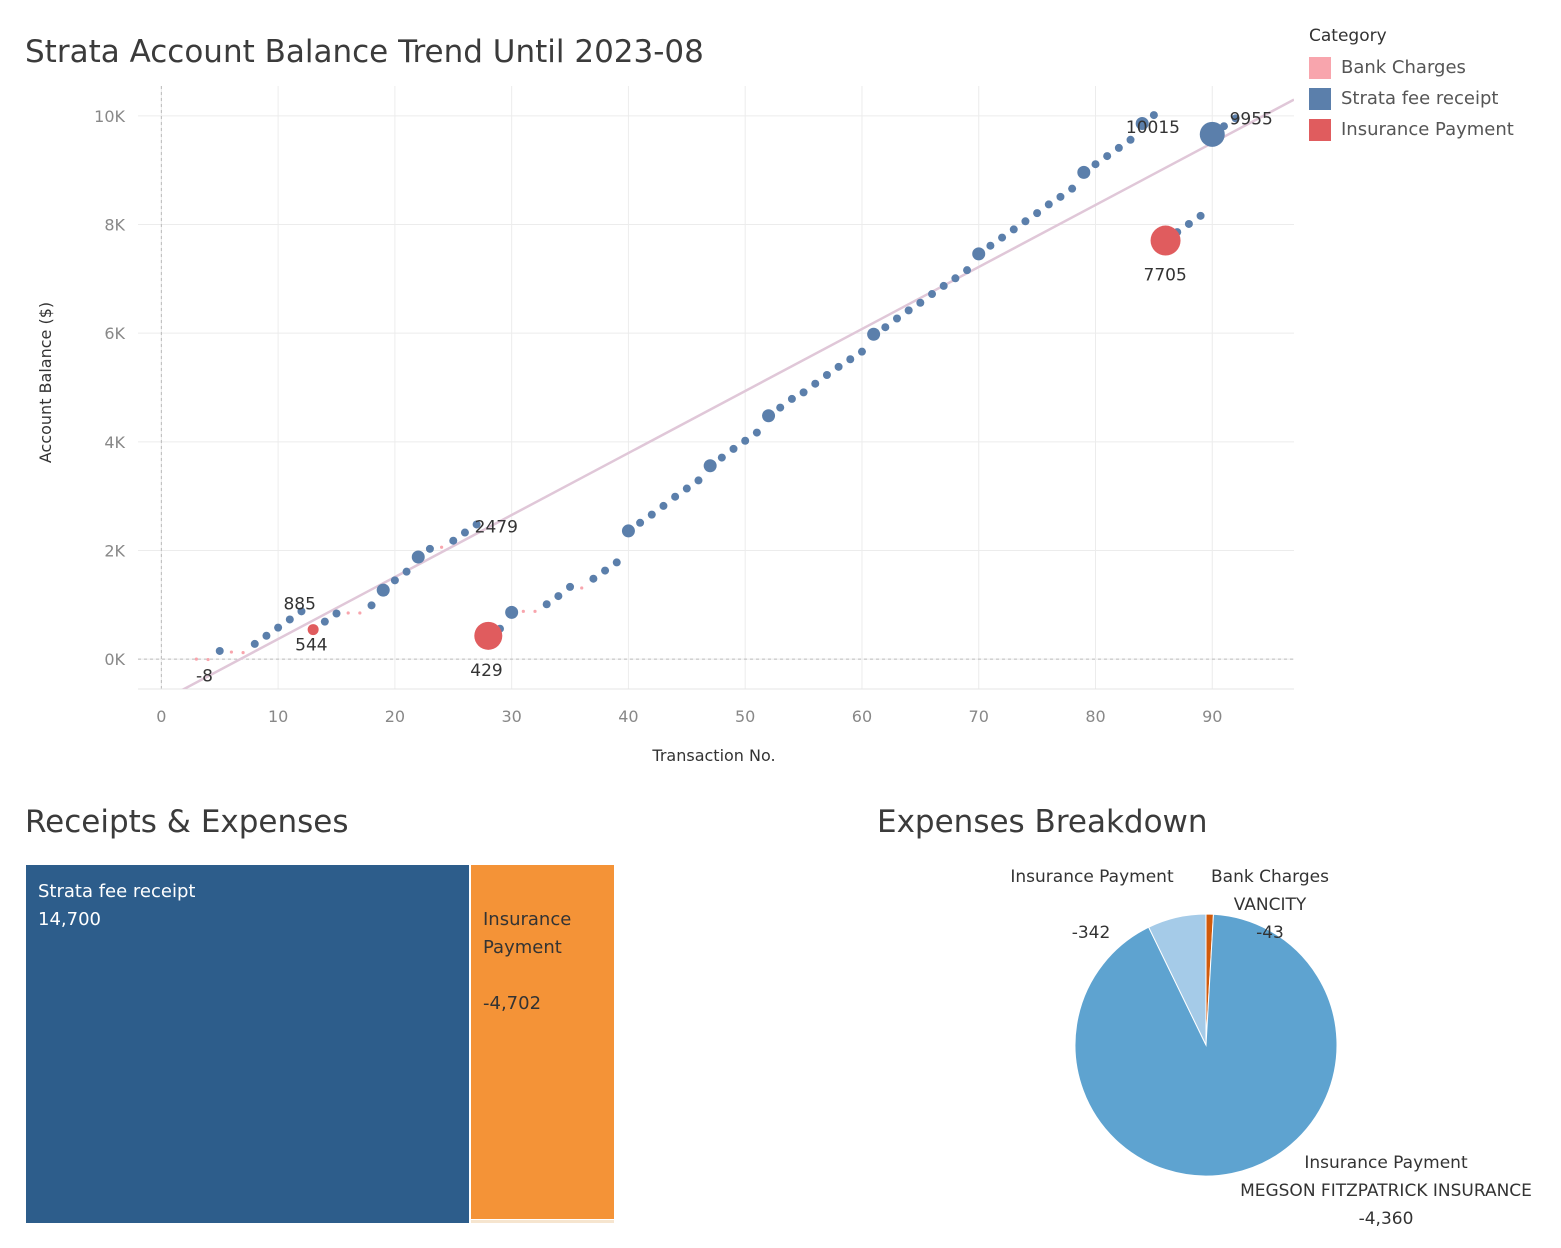 This screenshot has height=1248, width=1561. I want to click on pie-label: Bank Charges, so click(1270, 877).